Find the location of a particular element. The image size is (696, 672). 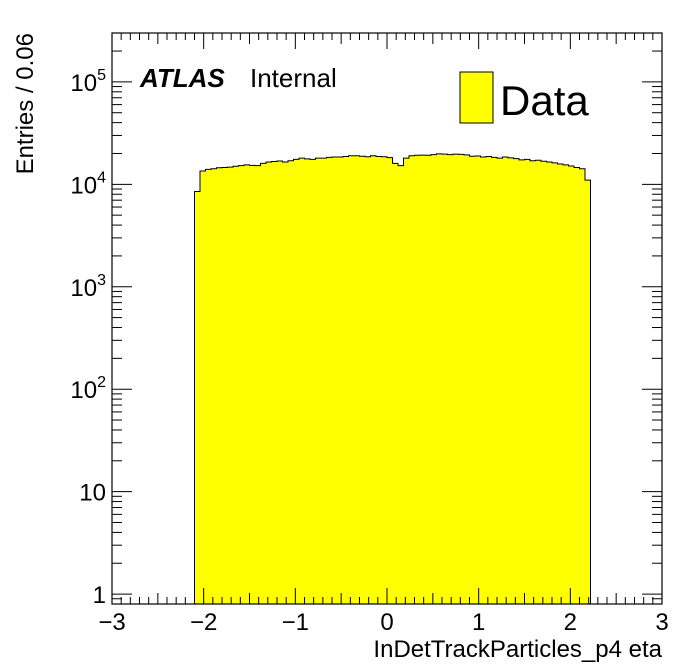

y-tick-label: 10 is located at coordinates (92, 493).